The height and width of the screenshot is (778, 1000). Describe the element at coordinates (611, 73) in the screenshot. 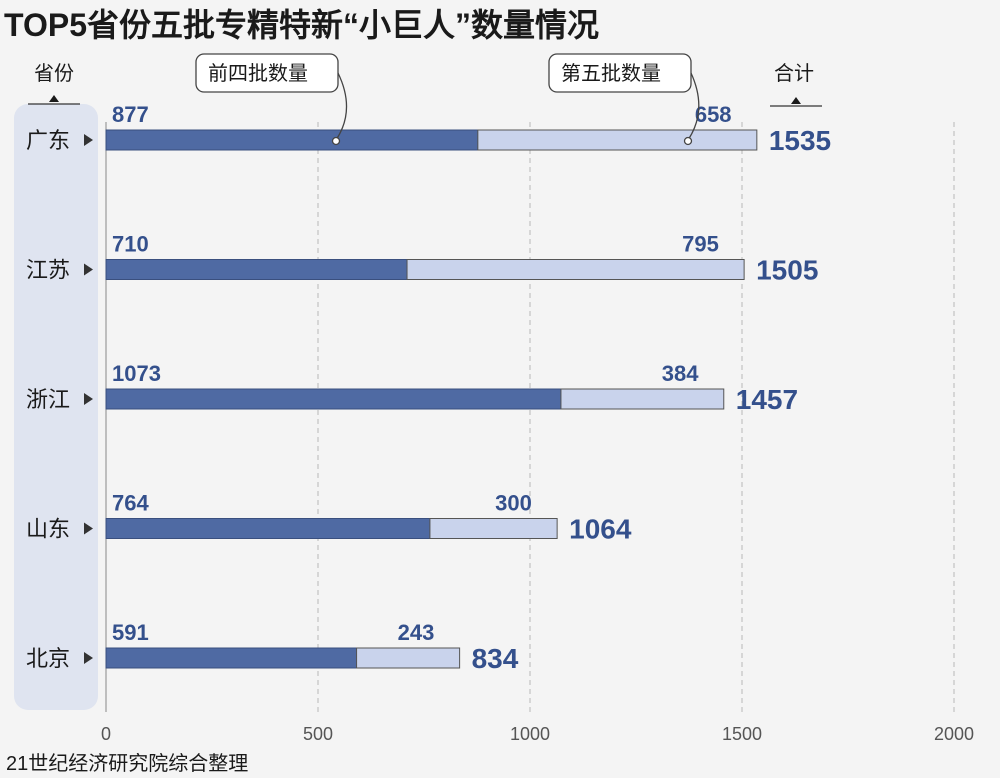

I see `legend-label-series-2: 第五批数量` at that location.